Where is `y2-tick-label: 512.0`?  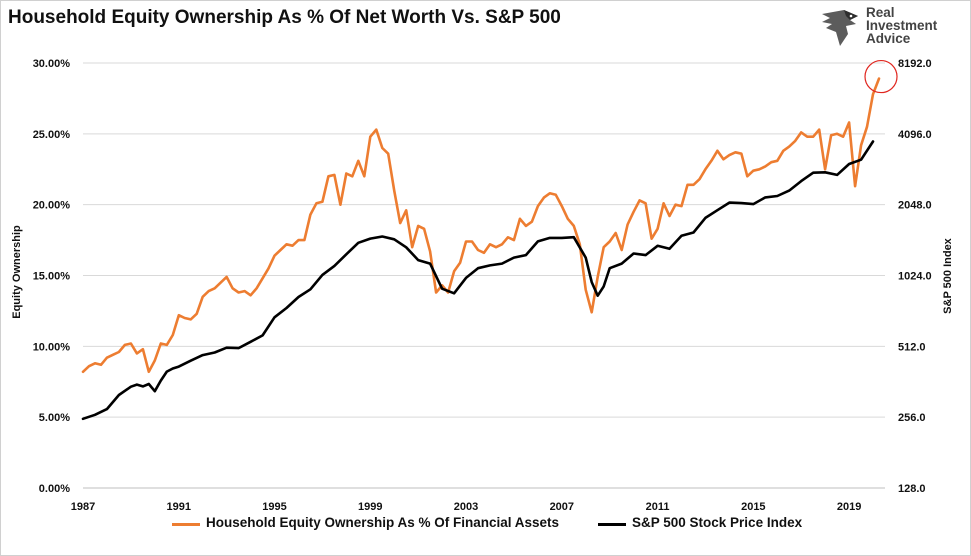
y2-tick-label: 512.0 is located at coordinates (912, 347).